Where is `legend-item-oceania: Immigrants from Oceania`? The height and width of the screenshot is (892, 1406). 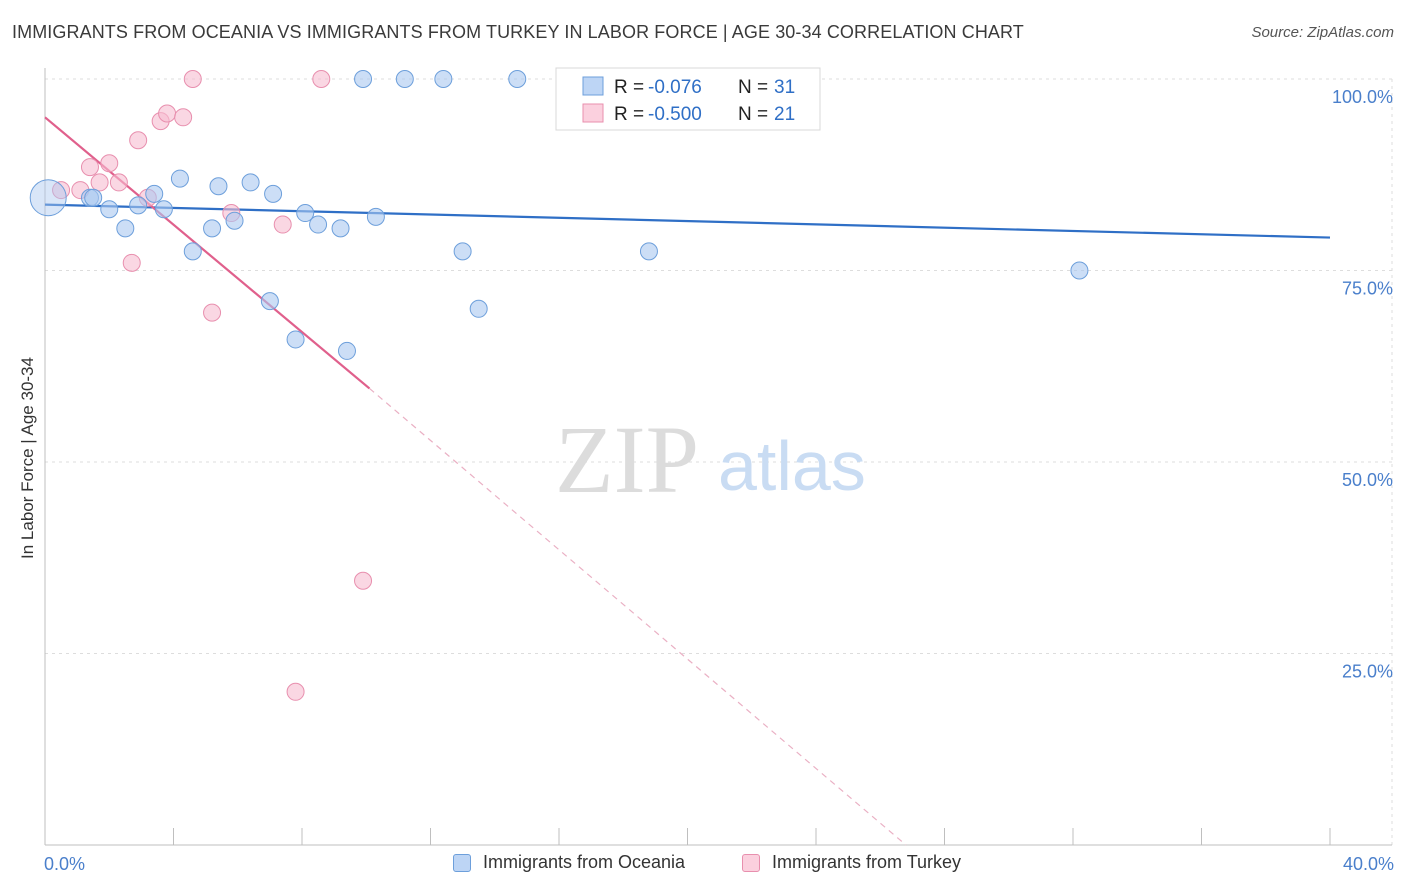 legend-item-oceania: Immigrants from Oceania is located at coordinates (569, 862).